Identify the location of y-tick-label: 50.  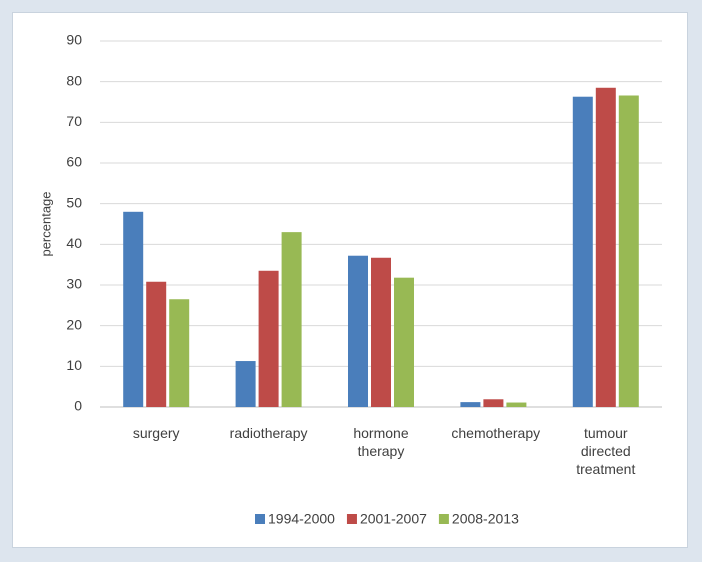
(74, 202).